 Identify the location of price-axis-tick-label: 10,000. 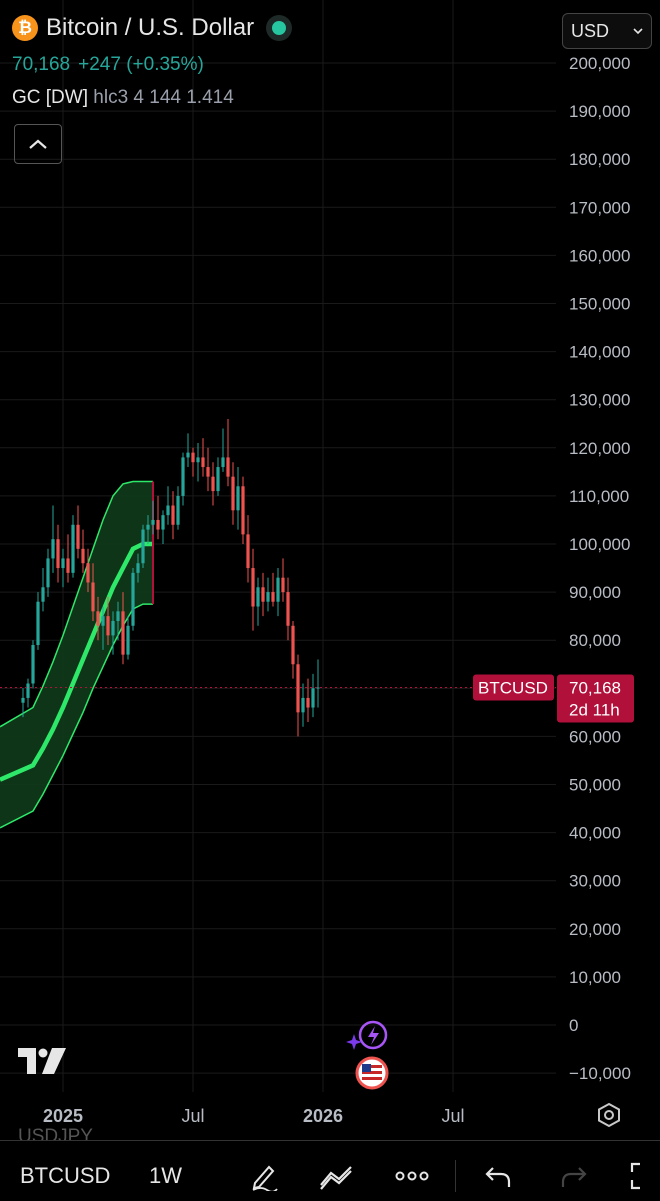
(595, 977).